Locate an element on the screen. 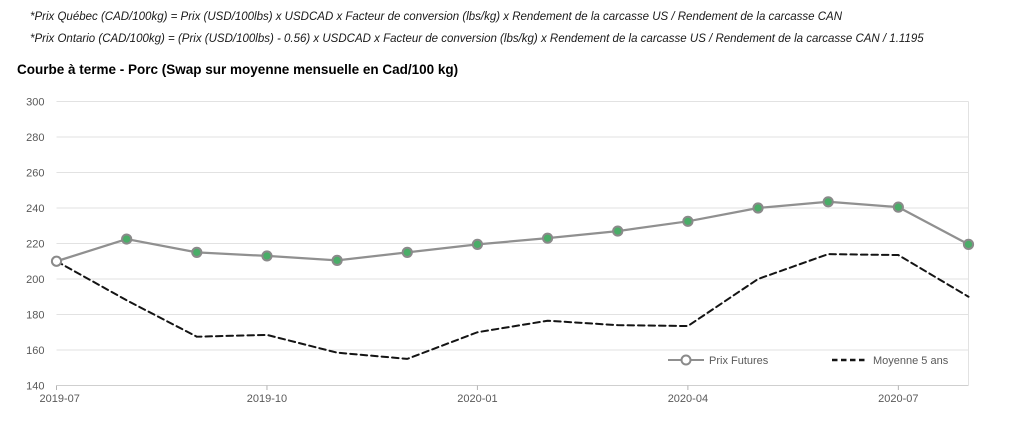  x-axis-tick-label: 2019-10 is located at coordinates (267, 399).